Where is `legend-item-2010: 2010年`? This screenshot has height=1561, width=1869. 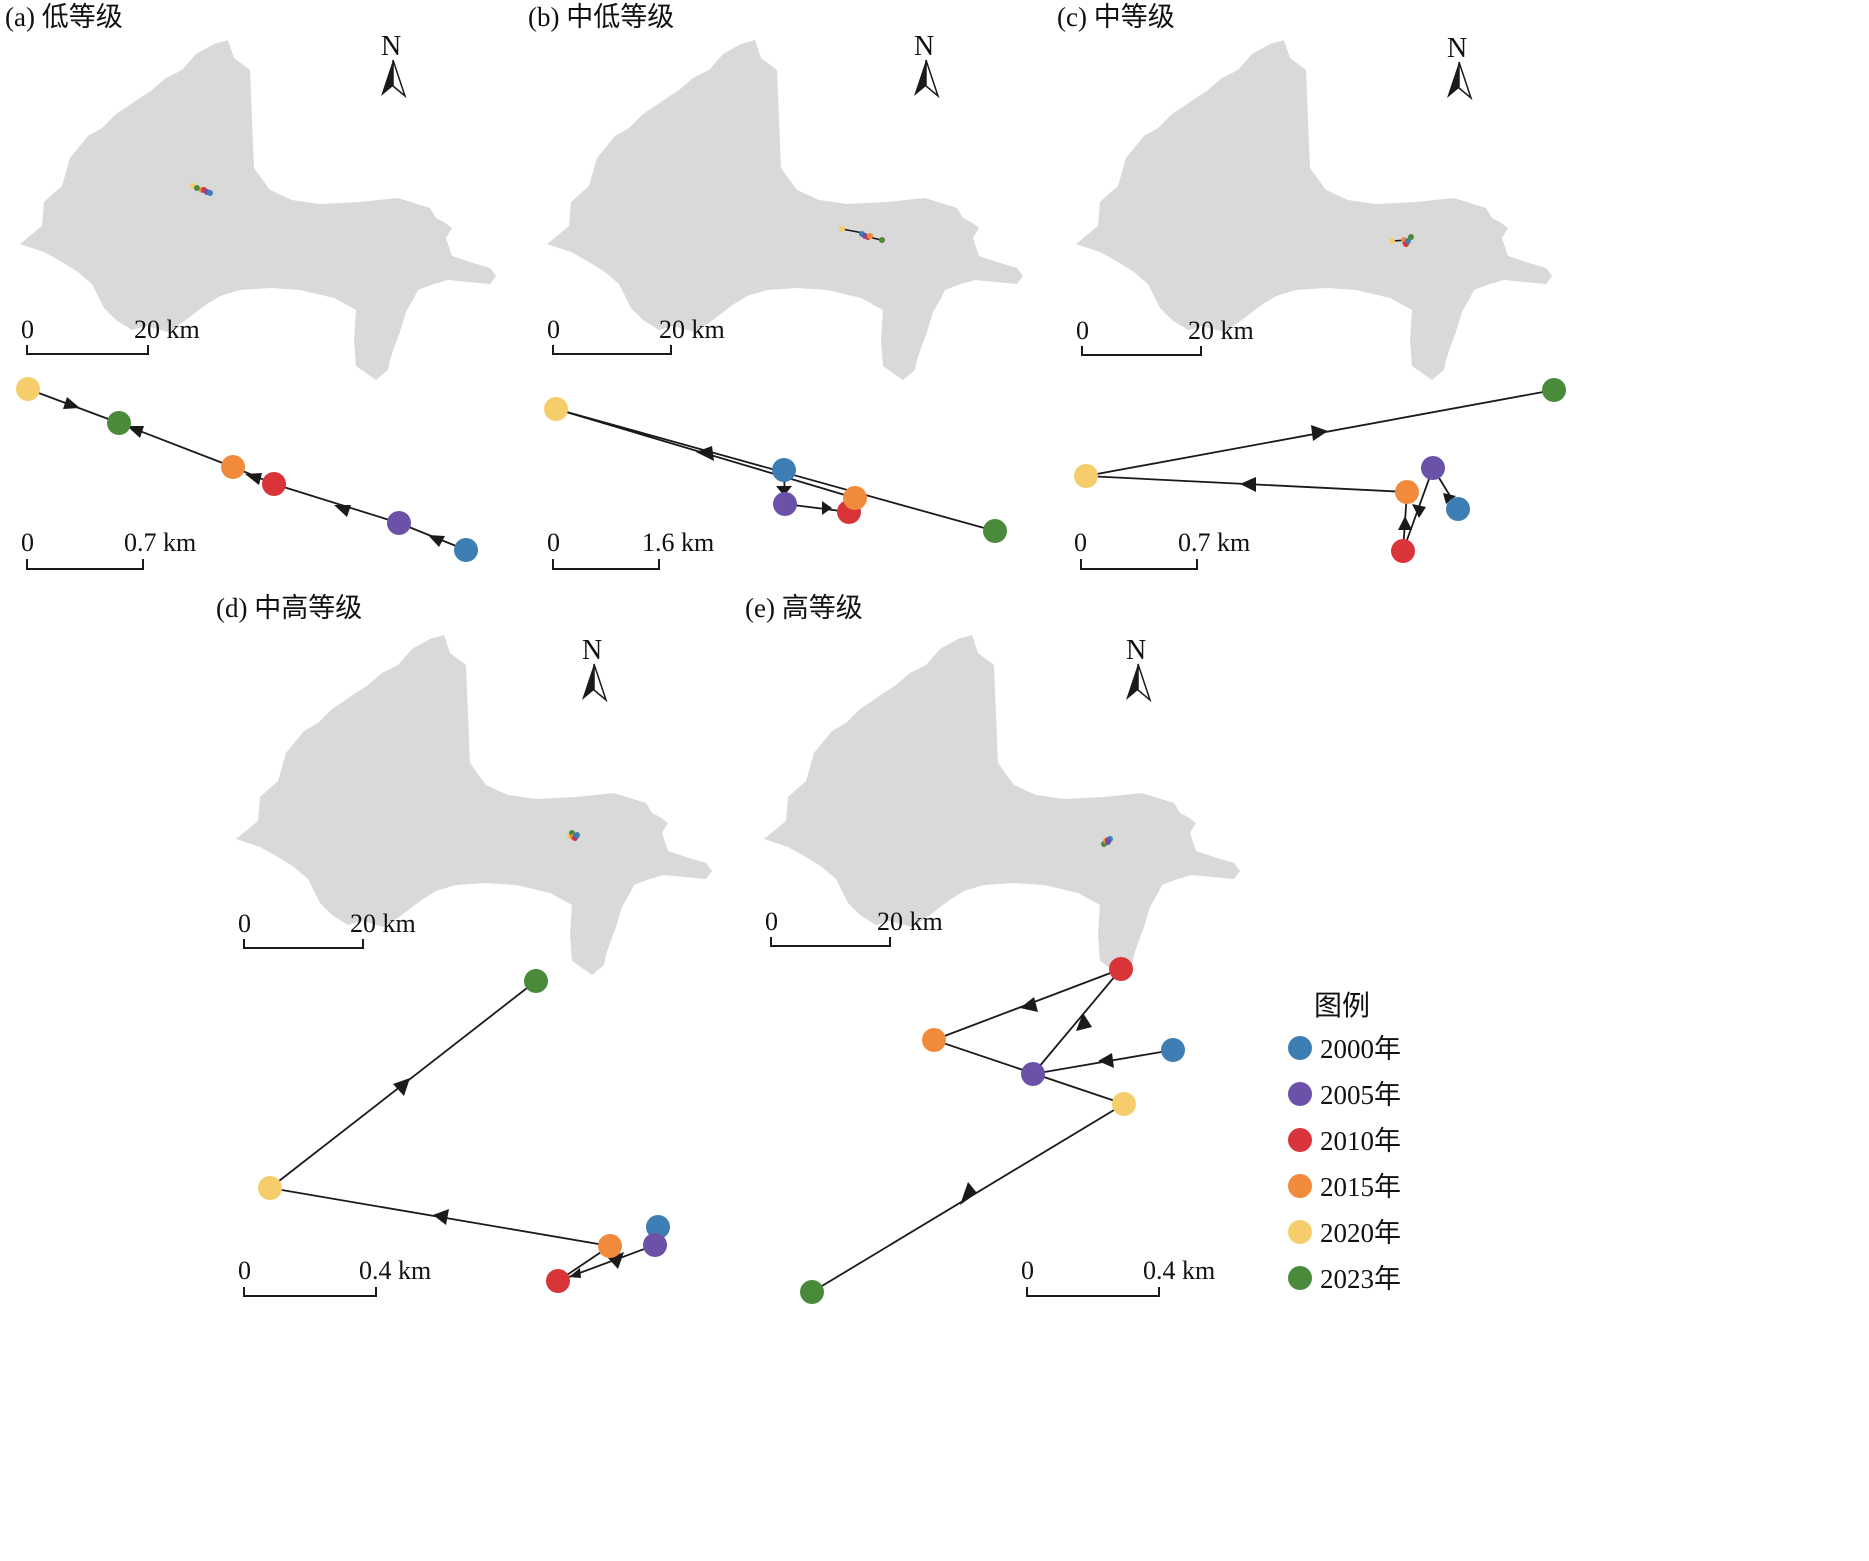
legend-item-2010: 2010年 is located at coordinates (1344, 1141).